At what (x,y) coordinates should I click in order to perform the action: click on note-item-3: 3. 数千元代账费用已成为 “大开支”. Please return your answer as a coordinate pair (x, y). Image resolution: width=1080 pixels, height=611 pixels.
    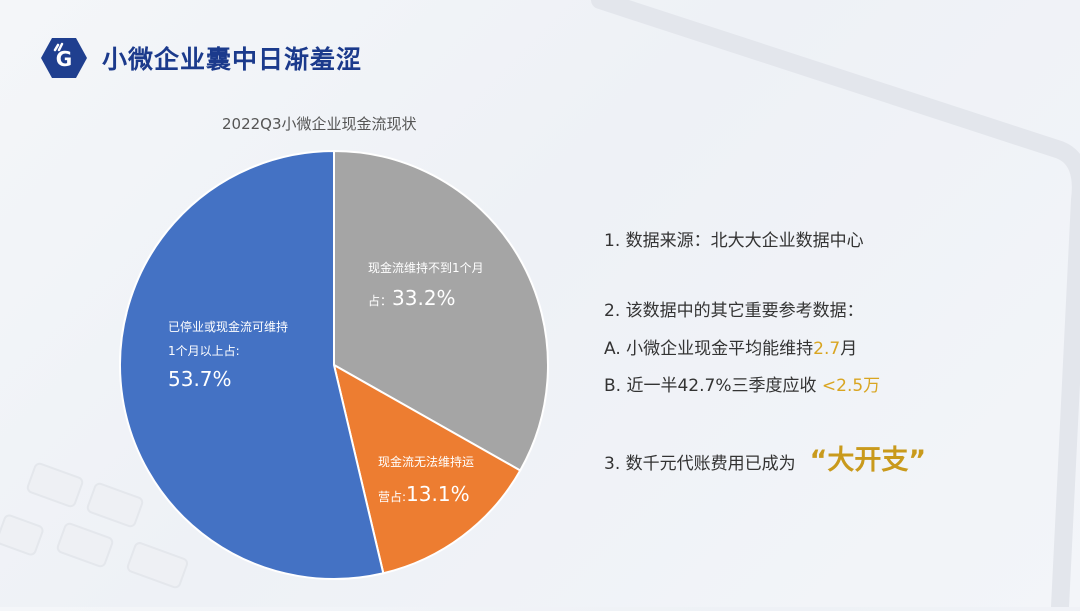
    Looking at the image, I should click on (765, 461).